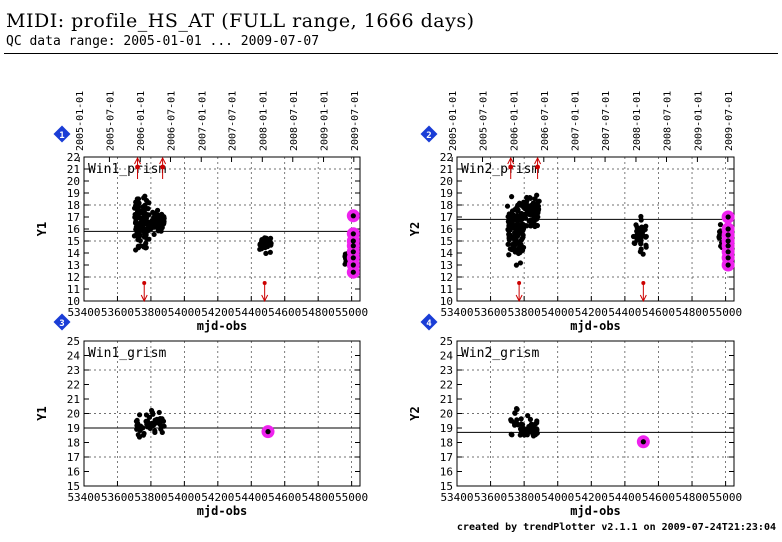 The height and width of the screenshot is (542, 782). I want to click on x-tick-label: 54800, so click(691, 497).